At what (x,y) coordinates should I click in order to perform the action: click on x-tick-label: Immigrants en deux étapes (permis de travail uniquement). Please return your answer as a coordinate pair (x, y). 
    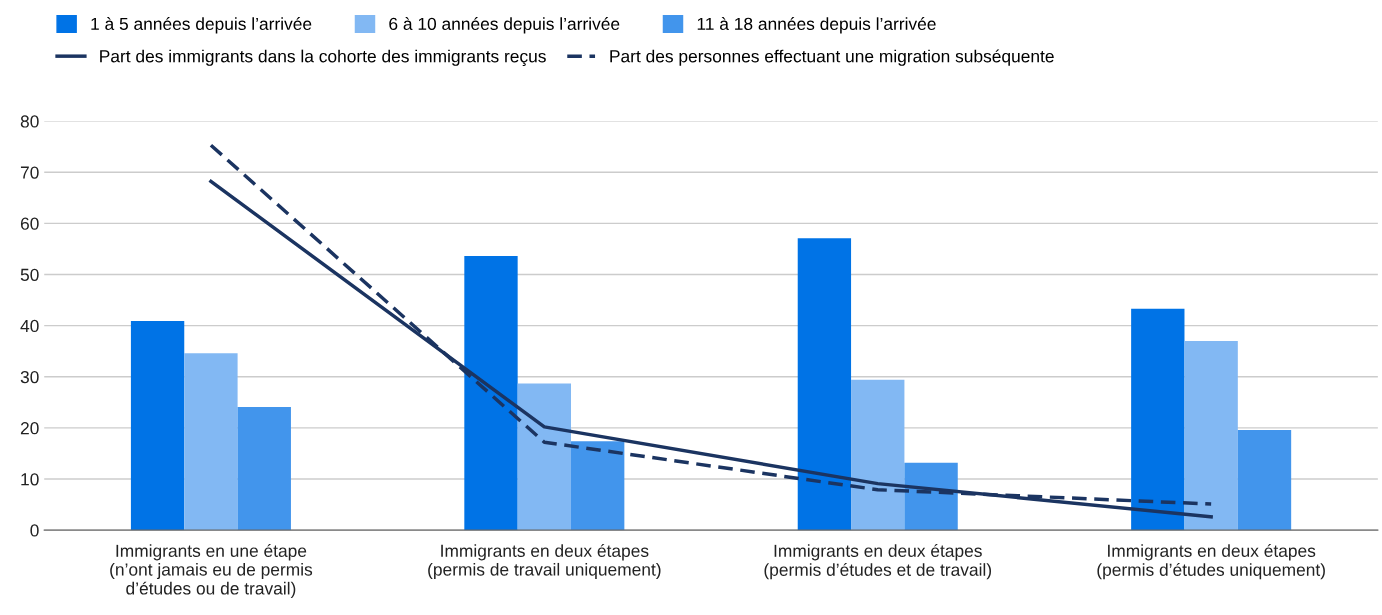
    Looking at the image, I should click on (544, 562).